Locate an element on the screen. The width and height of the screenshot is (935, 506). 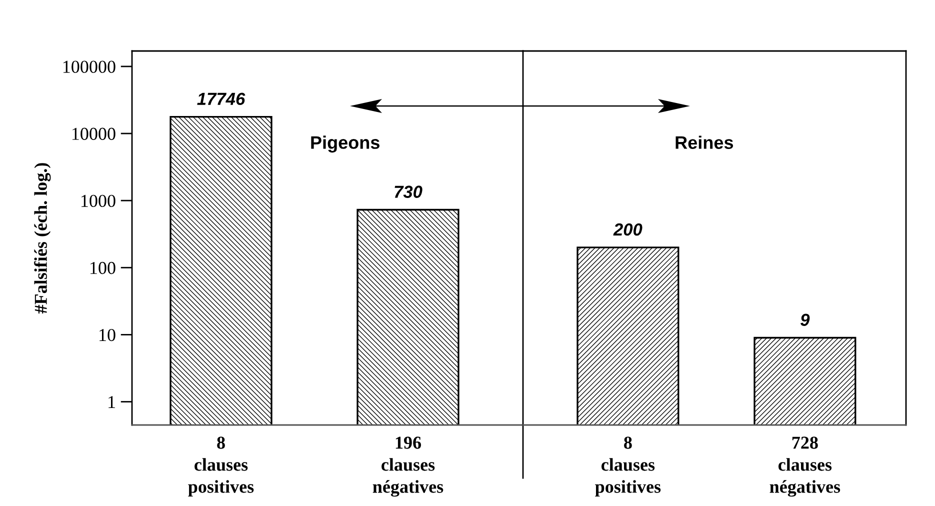
y-axis-title: #Falsifiés (éch. log.) is located at coordinates (42, 238).